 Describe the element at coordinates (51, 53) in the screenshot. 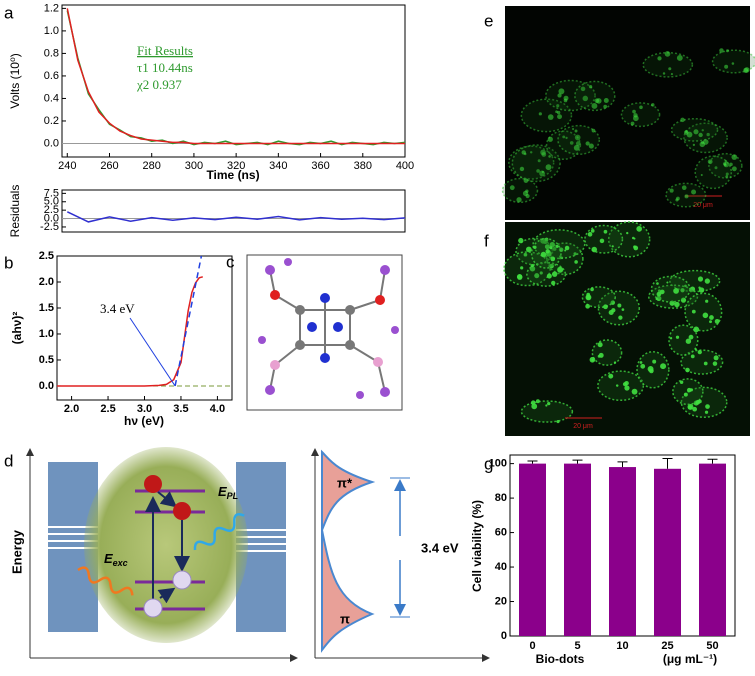

I see `y-tick-label: 0.8` at that location.